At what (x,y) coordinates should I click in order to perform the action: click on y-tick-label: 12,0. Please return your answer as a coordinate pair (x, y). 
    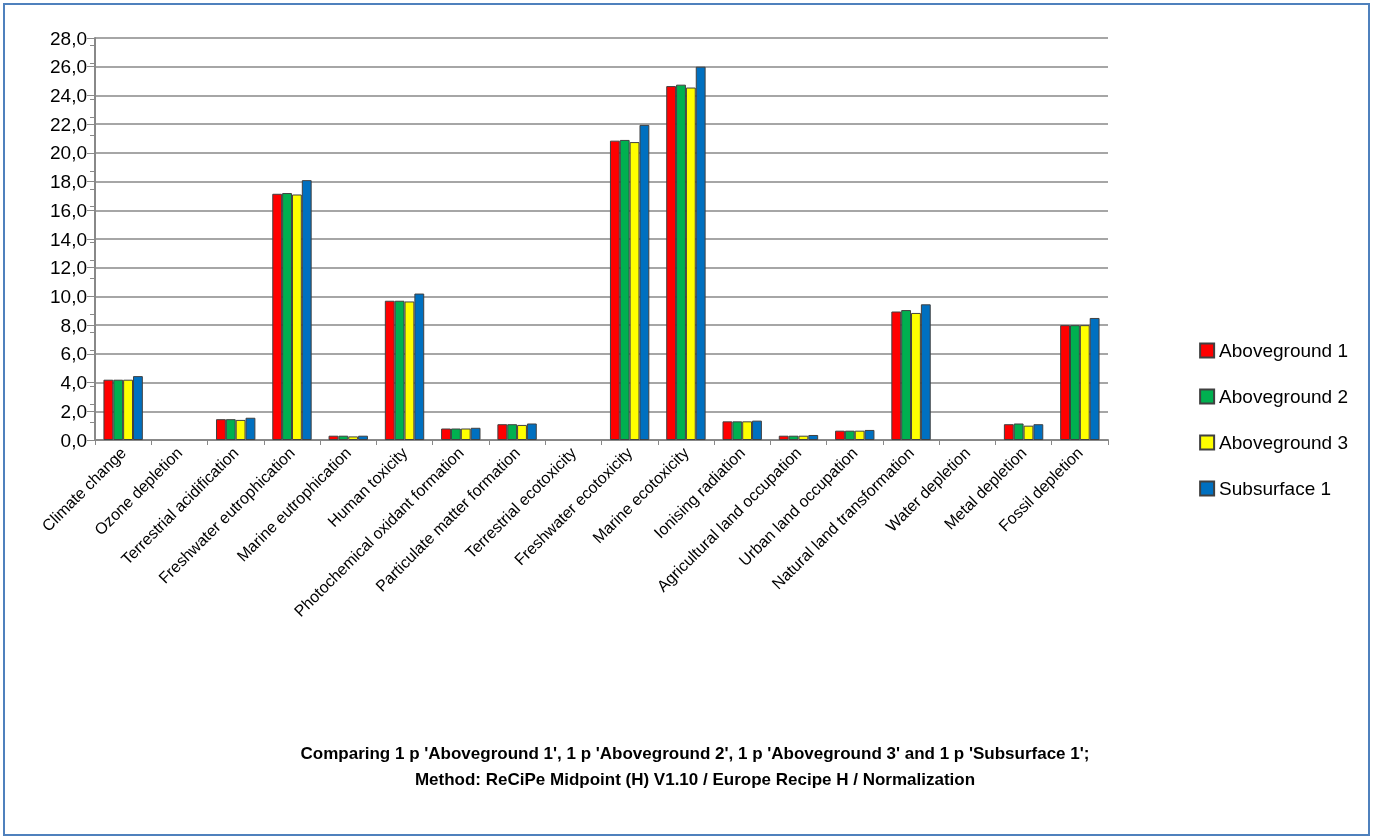
    Looking at the image, I should click on (68, 268).